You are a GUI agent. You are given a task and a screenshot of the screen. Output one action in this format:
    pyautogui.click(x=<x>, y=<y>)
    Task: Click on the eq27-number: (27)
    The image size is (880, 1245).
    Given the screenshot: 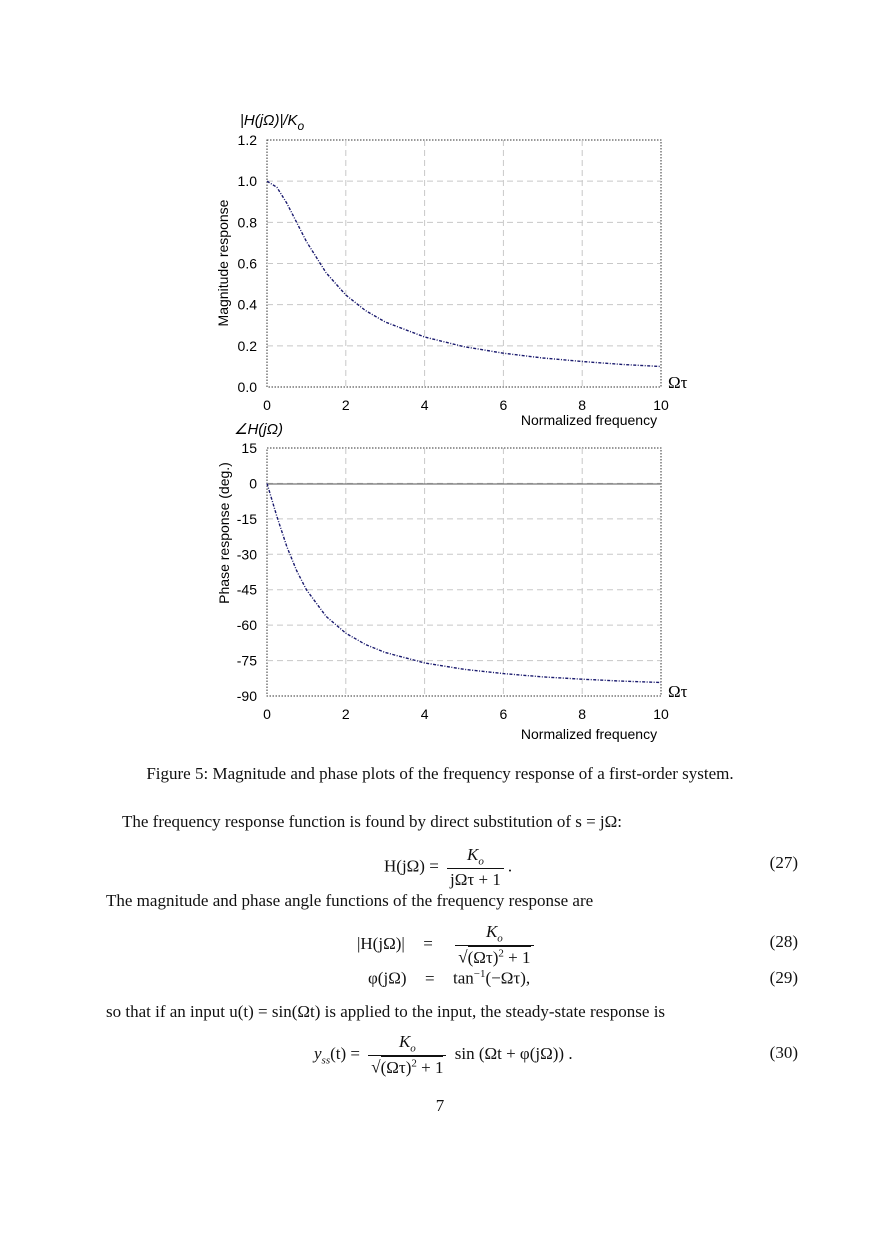 What is the action you would take?
    pyautogui.click(x=783, y=862)
    